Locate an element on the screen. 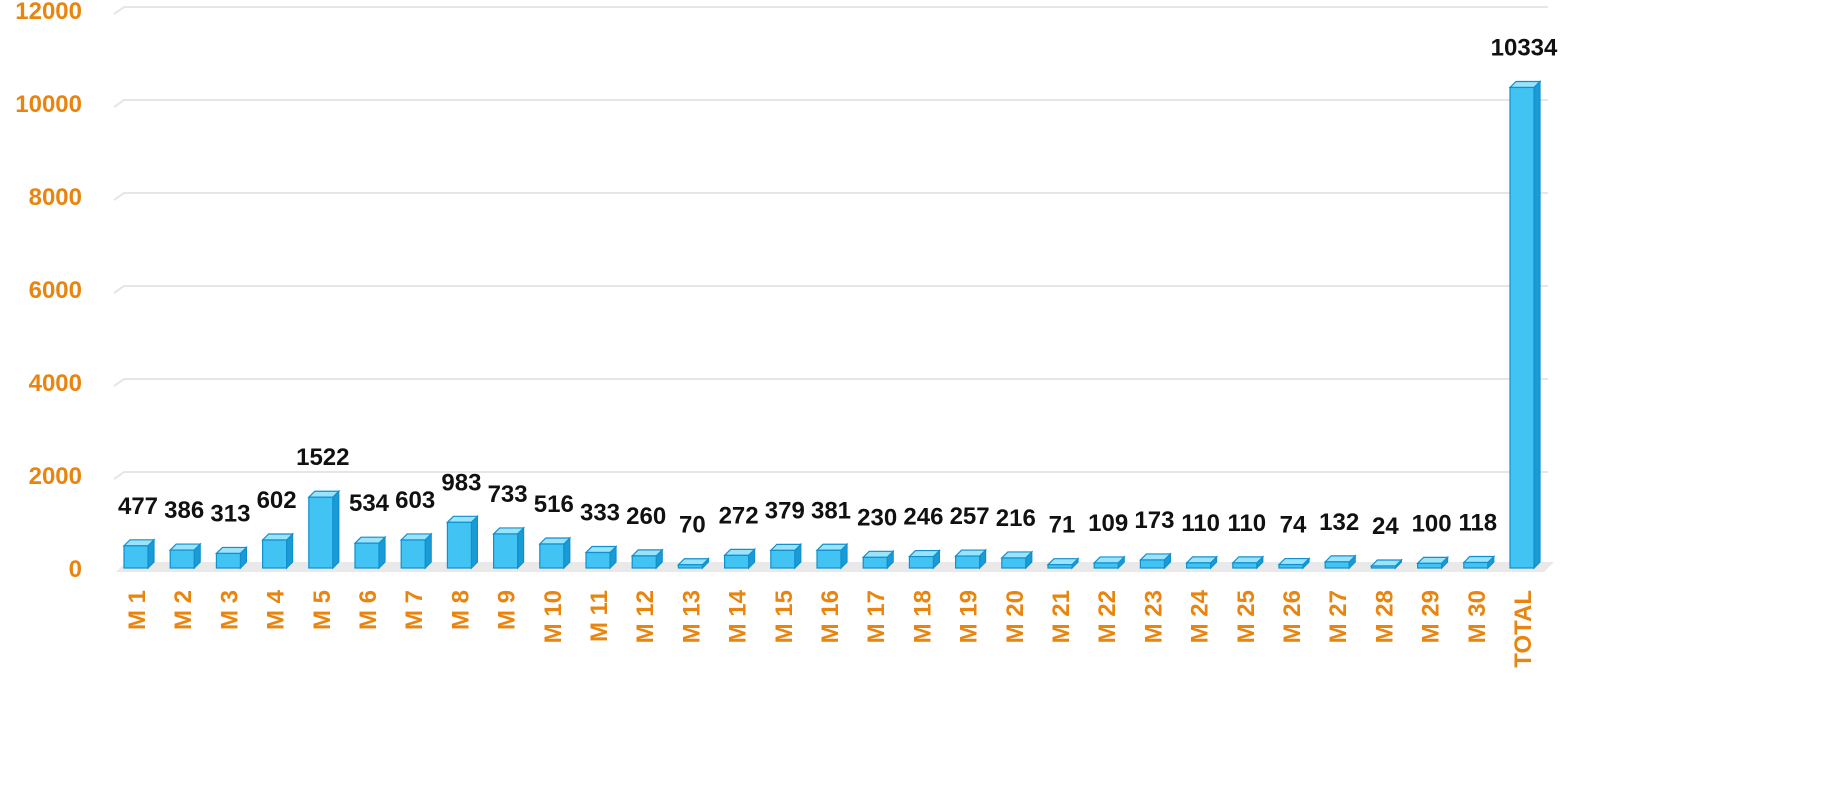 The image size is (1845, 804). data-label: 71 is located at coordinates (1062, 525).